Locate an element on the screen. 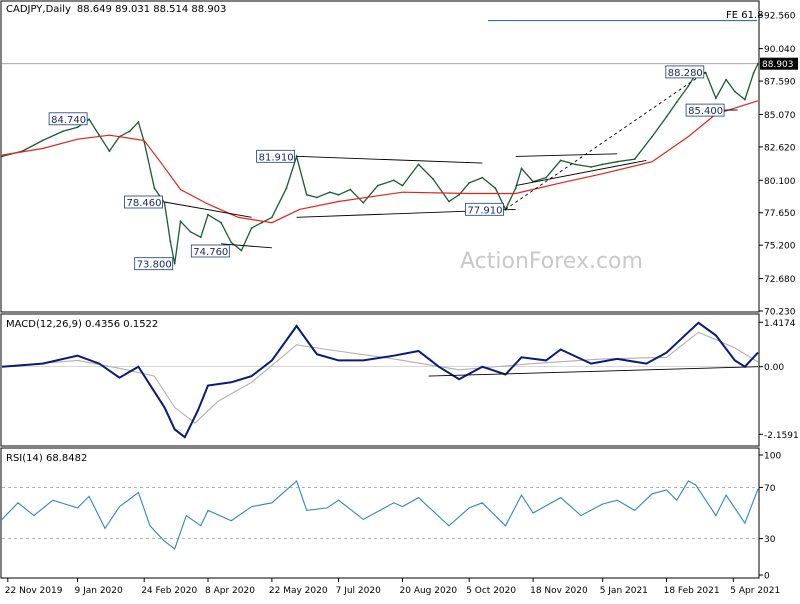  price-axis-tick-label: 80.100 is located at coordinates (780, 182).